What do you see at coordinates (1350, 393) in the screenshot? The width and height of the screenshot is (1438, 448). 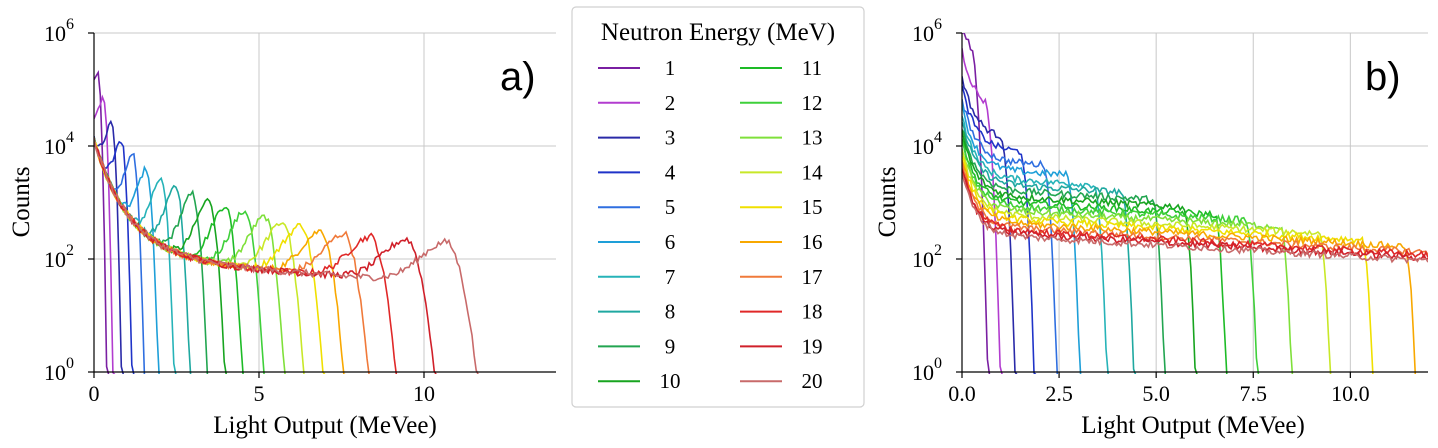 I see `x-tick-label: 10.0` at bounding box center [1350, 393].